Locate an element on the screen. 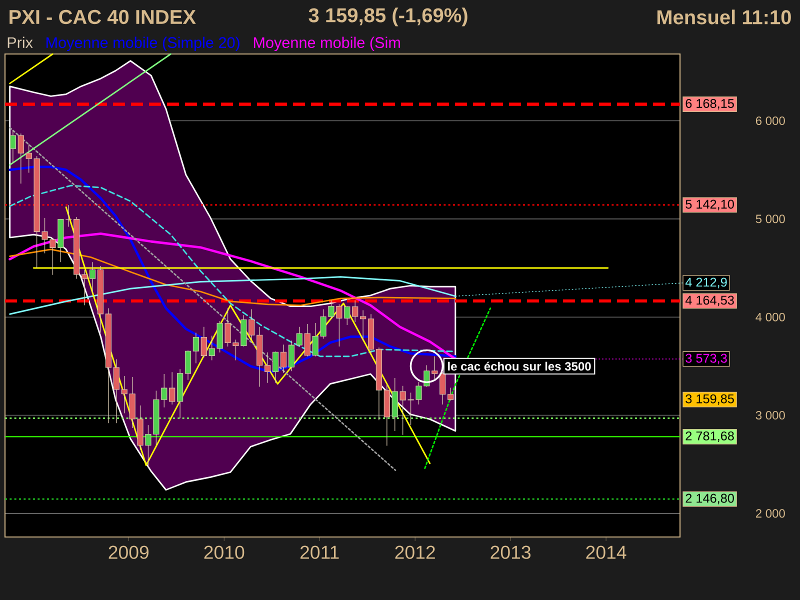  x-tick-label: 2012 is located at coordinates (415, 552).